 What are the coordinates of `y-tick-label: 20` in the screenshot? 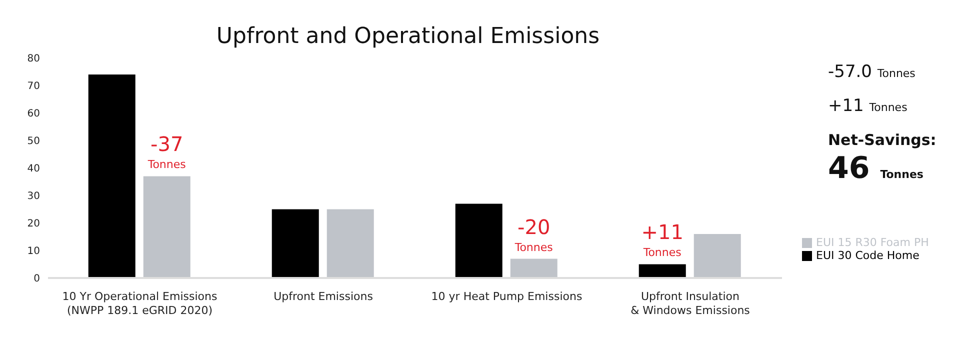 It's located at (33, 224).